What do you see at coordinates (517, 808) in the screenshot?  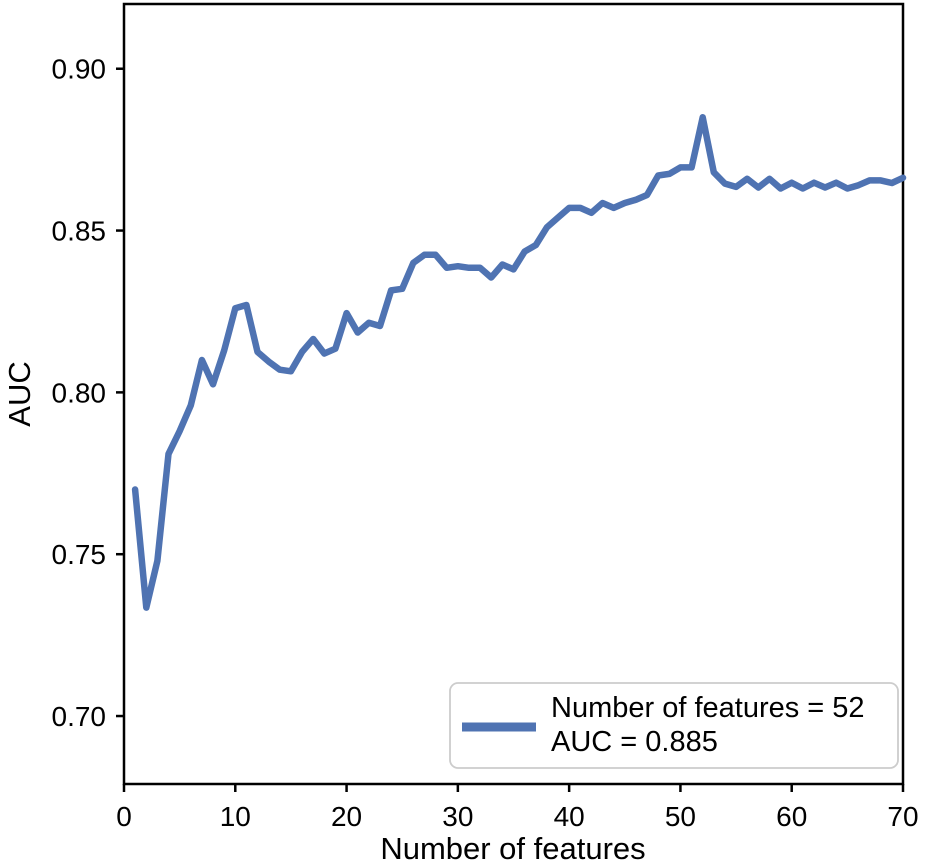 I see `x-axis: 0 10 20 30 40 50 60 70` at bounding box center [517, 808].